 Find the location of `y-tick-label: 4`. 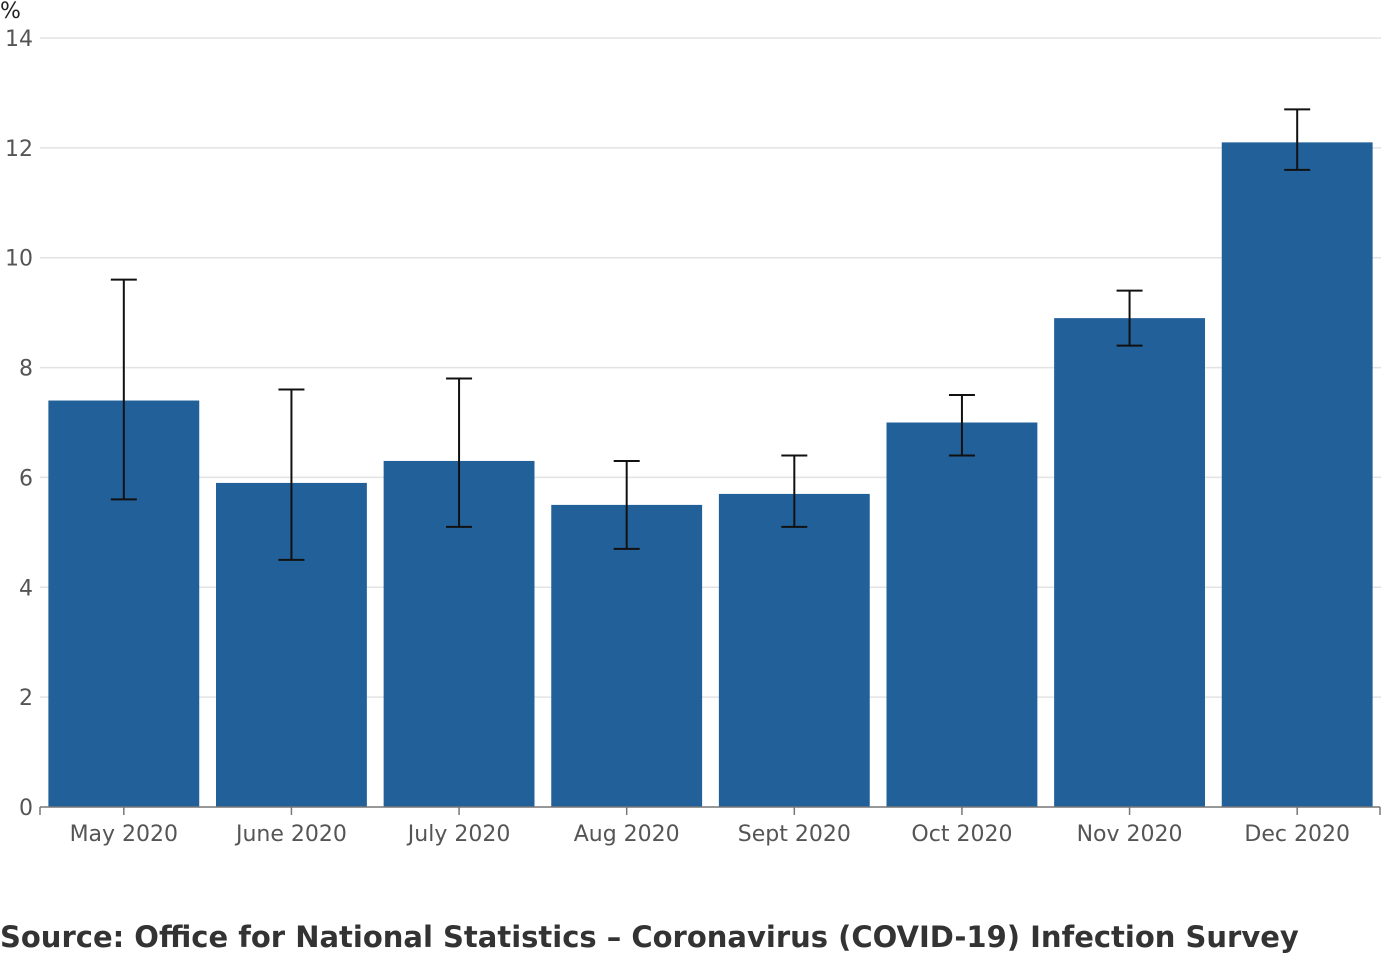

y-tick-label: 4 is located at coordinates (26, 588).